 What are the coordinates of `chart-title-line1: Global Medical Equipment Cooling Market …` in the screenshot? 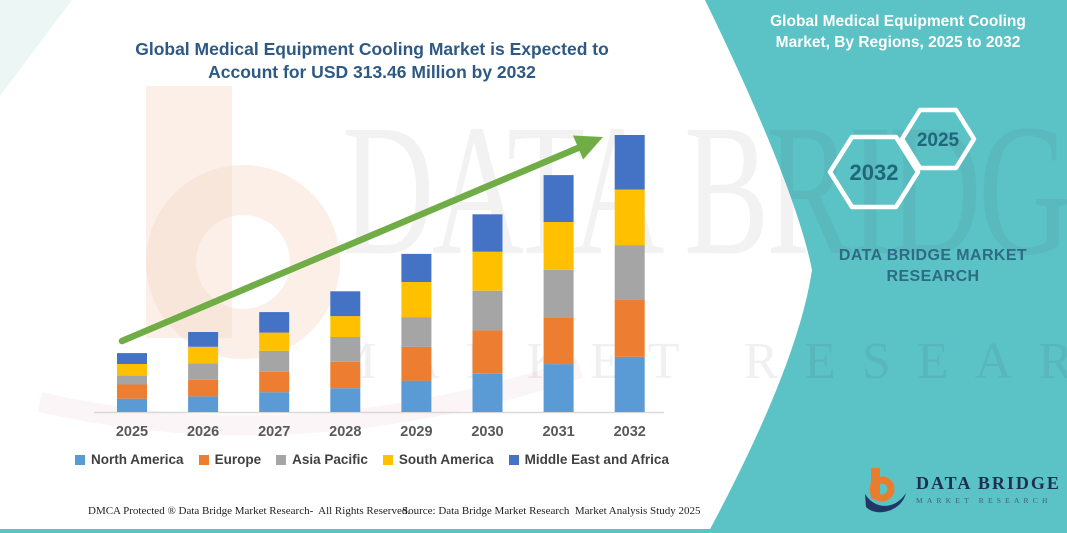 It's located at (372, 49).